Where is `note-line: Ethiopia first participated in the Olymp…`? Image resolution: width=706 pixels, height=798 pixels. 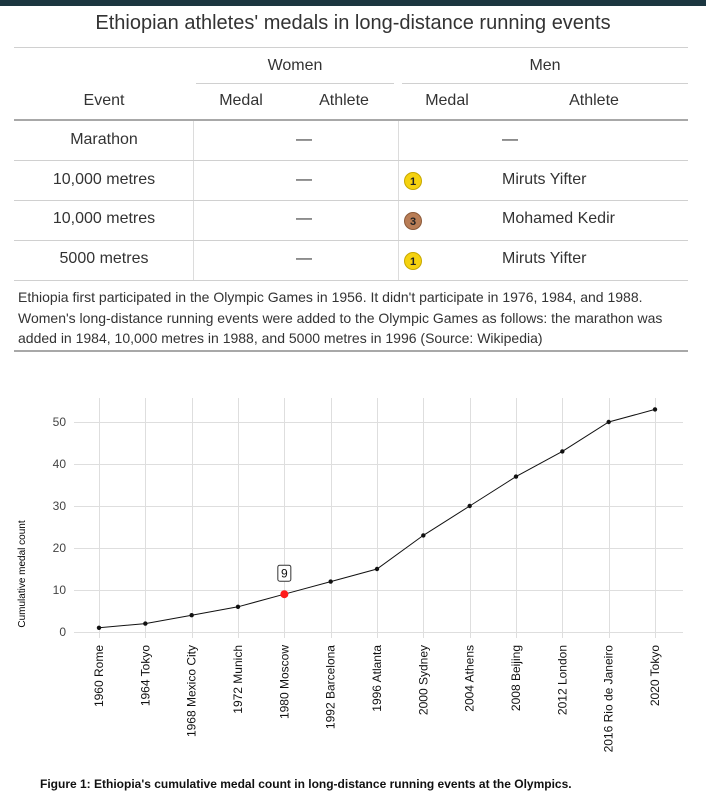
note-line: Ethiopia first participated in the Olymp… is located at coordinates (330, 297).